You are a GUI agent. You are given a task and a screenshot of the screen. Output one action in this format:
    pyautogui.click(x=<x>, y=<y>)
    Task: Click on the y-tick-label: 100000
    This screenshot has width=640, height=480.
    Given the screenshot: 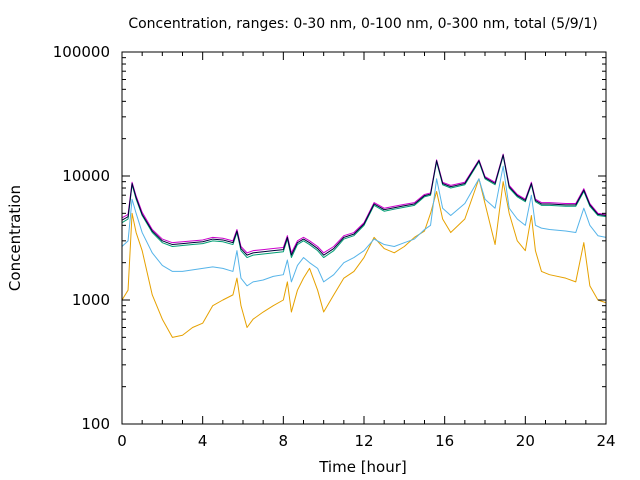 What is the action you would take?
    pyautogui.click(x=81, y=52)
    